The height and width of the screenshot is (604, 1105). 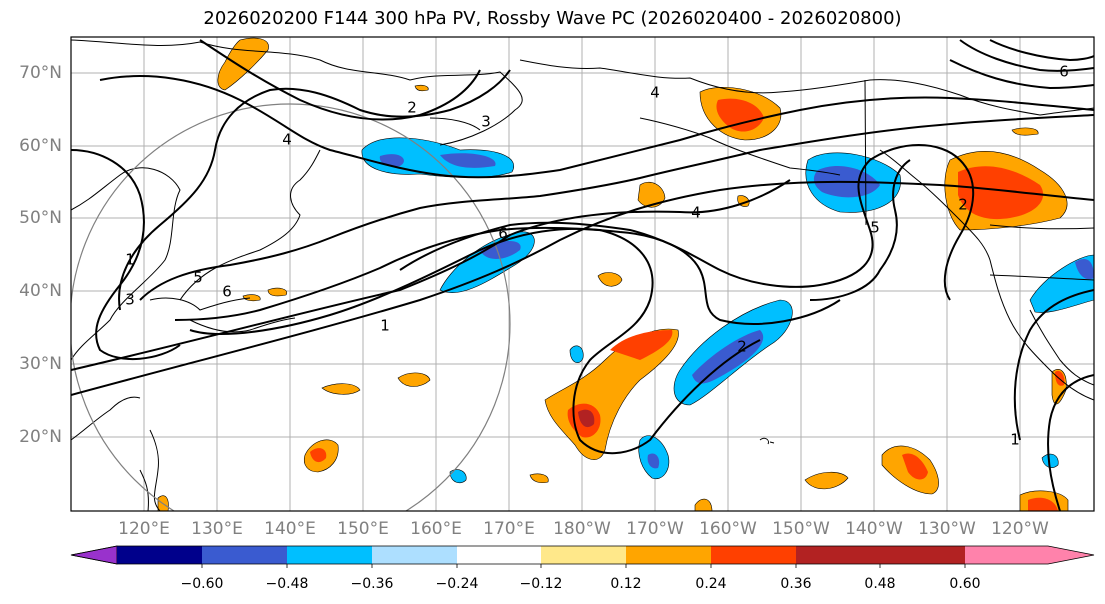 I want to click on lon-label: 140°W, so click(x=874, y=529).